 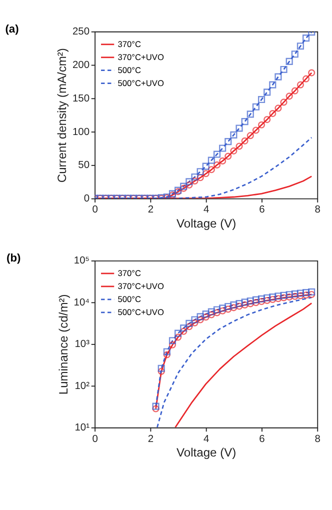 I want to click on y-axis-title: Luminance (cd/m²), so click(x=63, y=344).